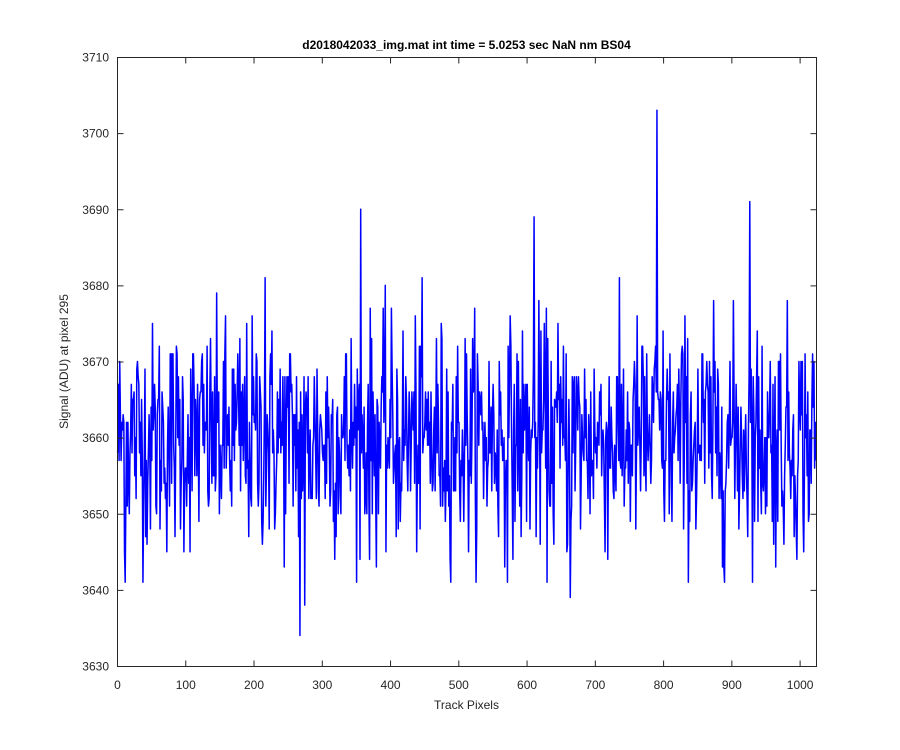 This screenshot has width=900, height=750. What do you see at coordinates (322, 685) in the screenshot?
I see `x-tick-label: 300` at bounding box center [322, 685].